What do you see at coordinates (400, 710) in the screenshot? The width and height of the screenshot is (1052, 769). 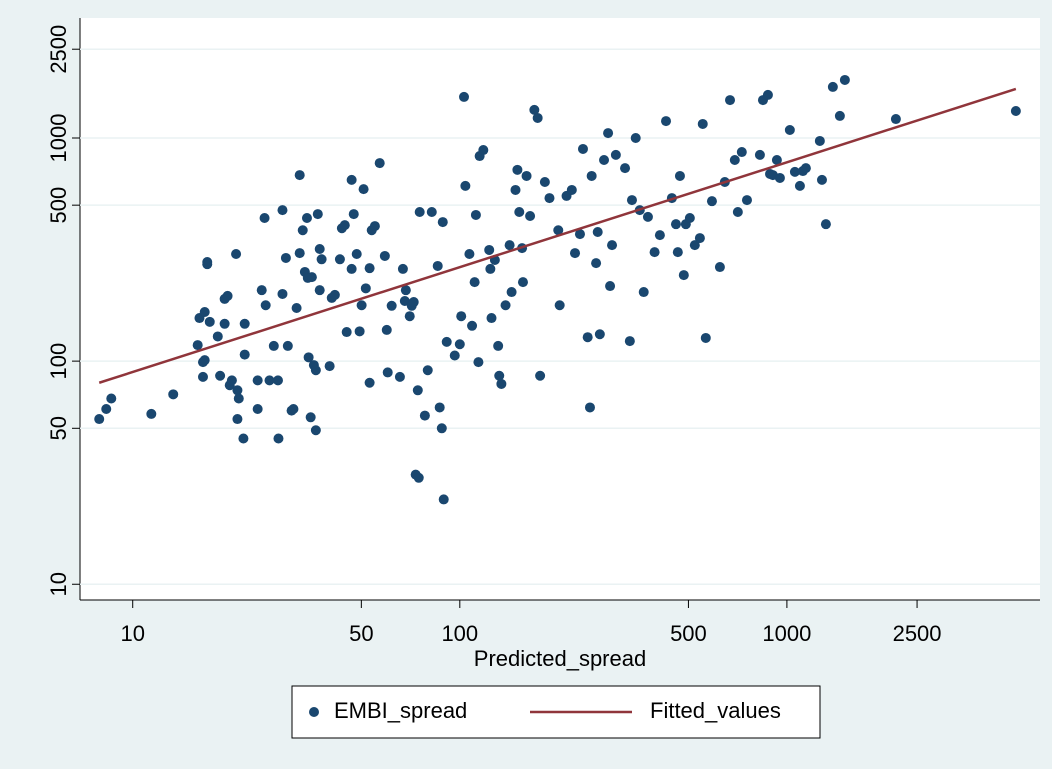 I see `legend-label: EMBI_spread` at bounding box center [400, 710].